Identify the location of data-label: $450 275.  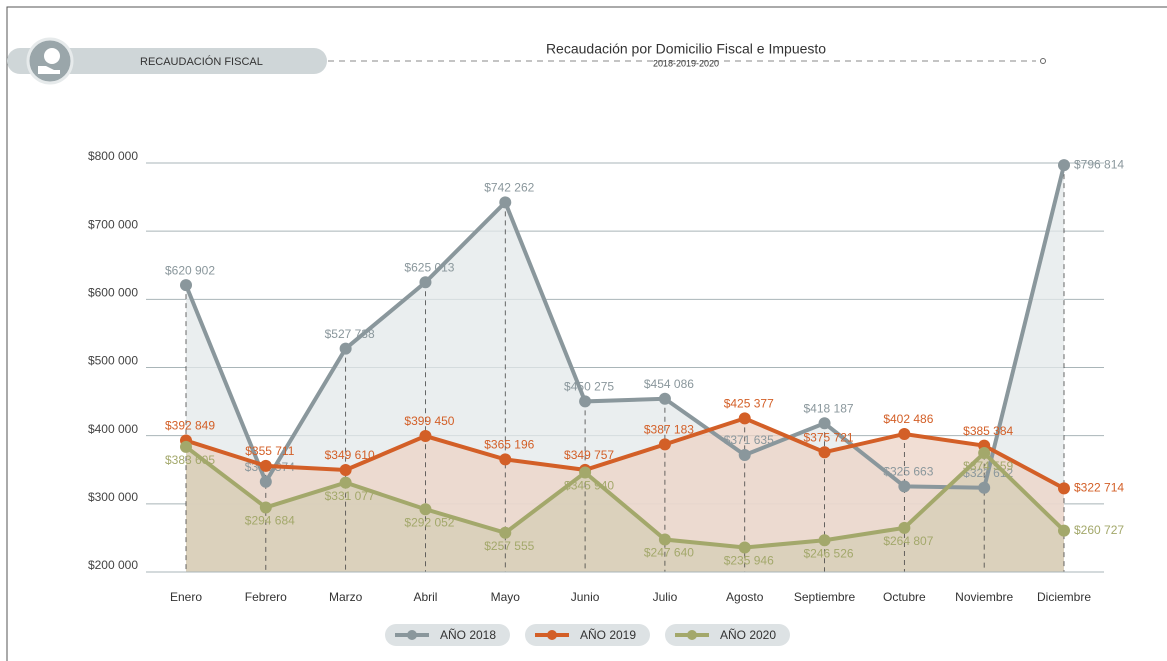
(589, 387).